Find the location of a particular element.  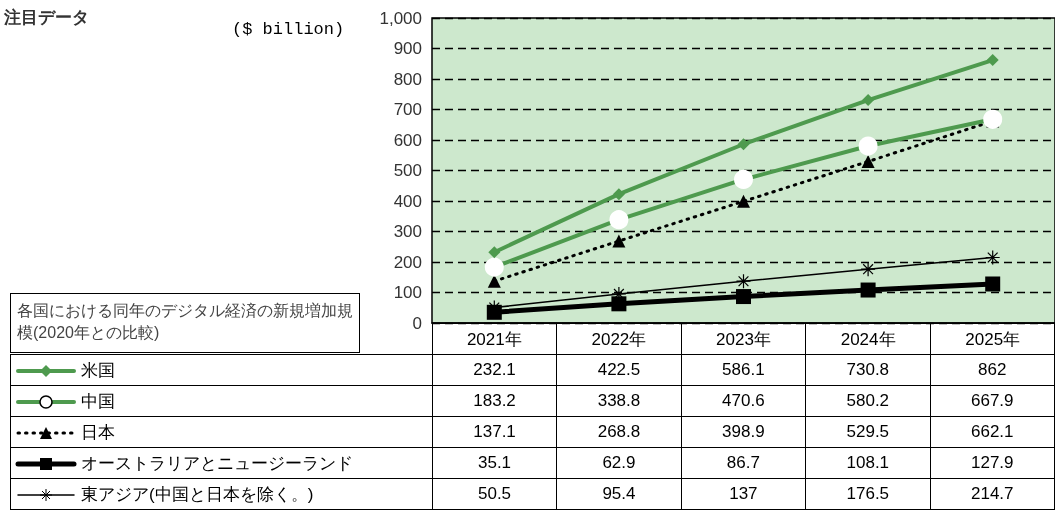

data-label: 50.5 is located at coordinates (494, 494).